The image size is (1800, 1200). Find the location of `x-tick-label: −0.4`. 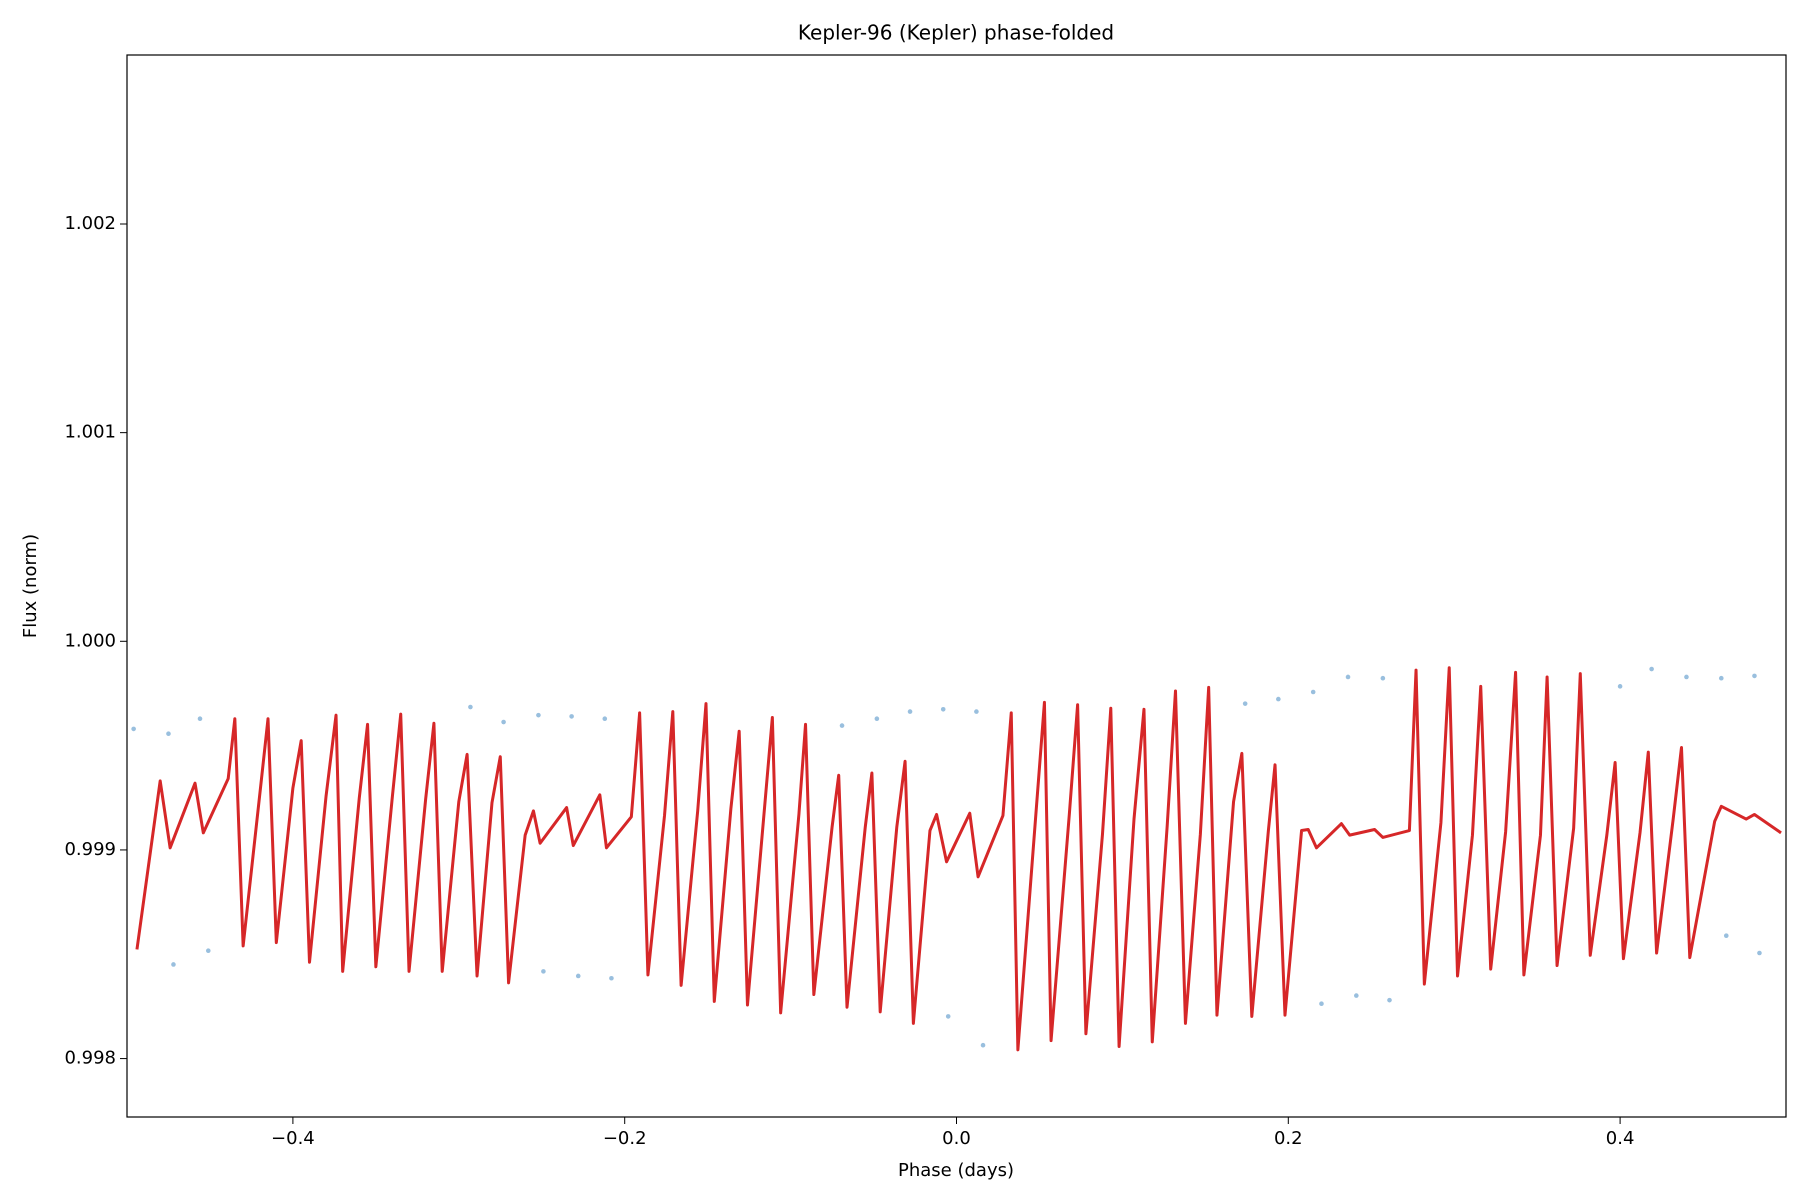

x-tick-label: −0.4 is located at coordinates (293, 1138).